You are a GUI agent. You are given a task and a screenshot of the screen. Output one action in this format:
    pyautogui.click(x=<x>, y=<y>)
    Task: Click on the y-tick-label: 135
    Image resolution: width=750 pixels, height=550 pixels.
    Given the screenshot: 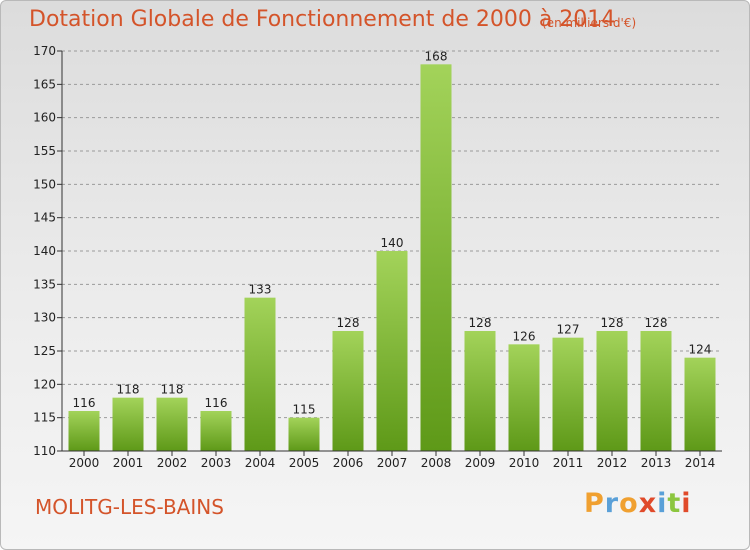 What is the action you would take?
    pyautogui.click(x=44, y=284)
    